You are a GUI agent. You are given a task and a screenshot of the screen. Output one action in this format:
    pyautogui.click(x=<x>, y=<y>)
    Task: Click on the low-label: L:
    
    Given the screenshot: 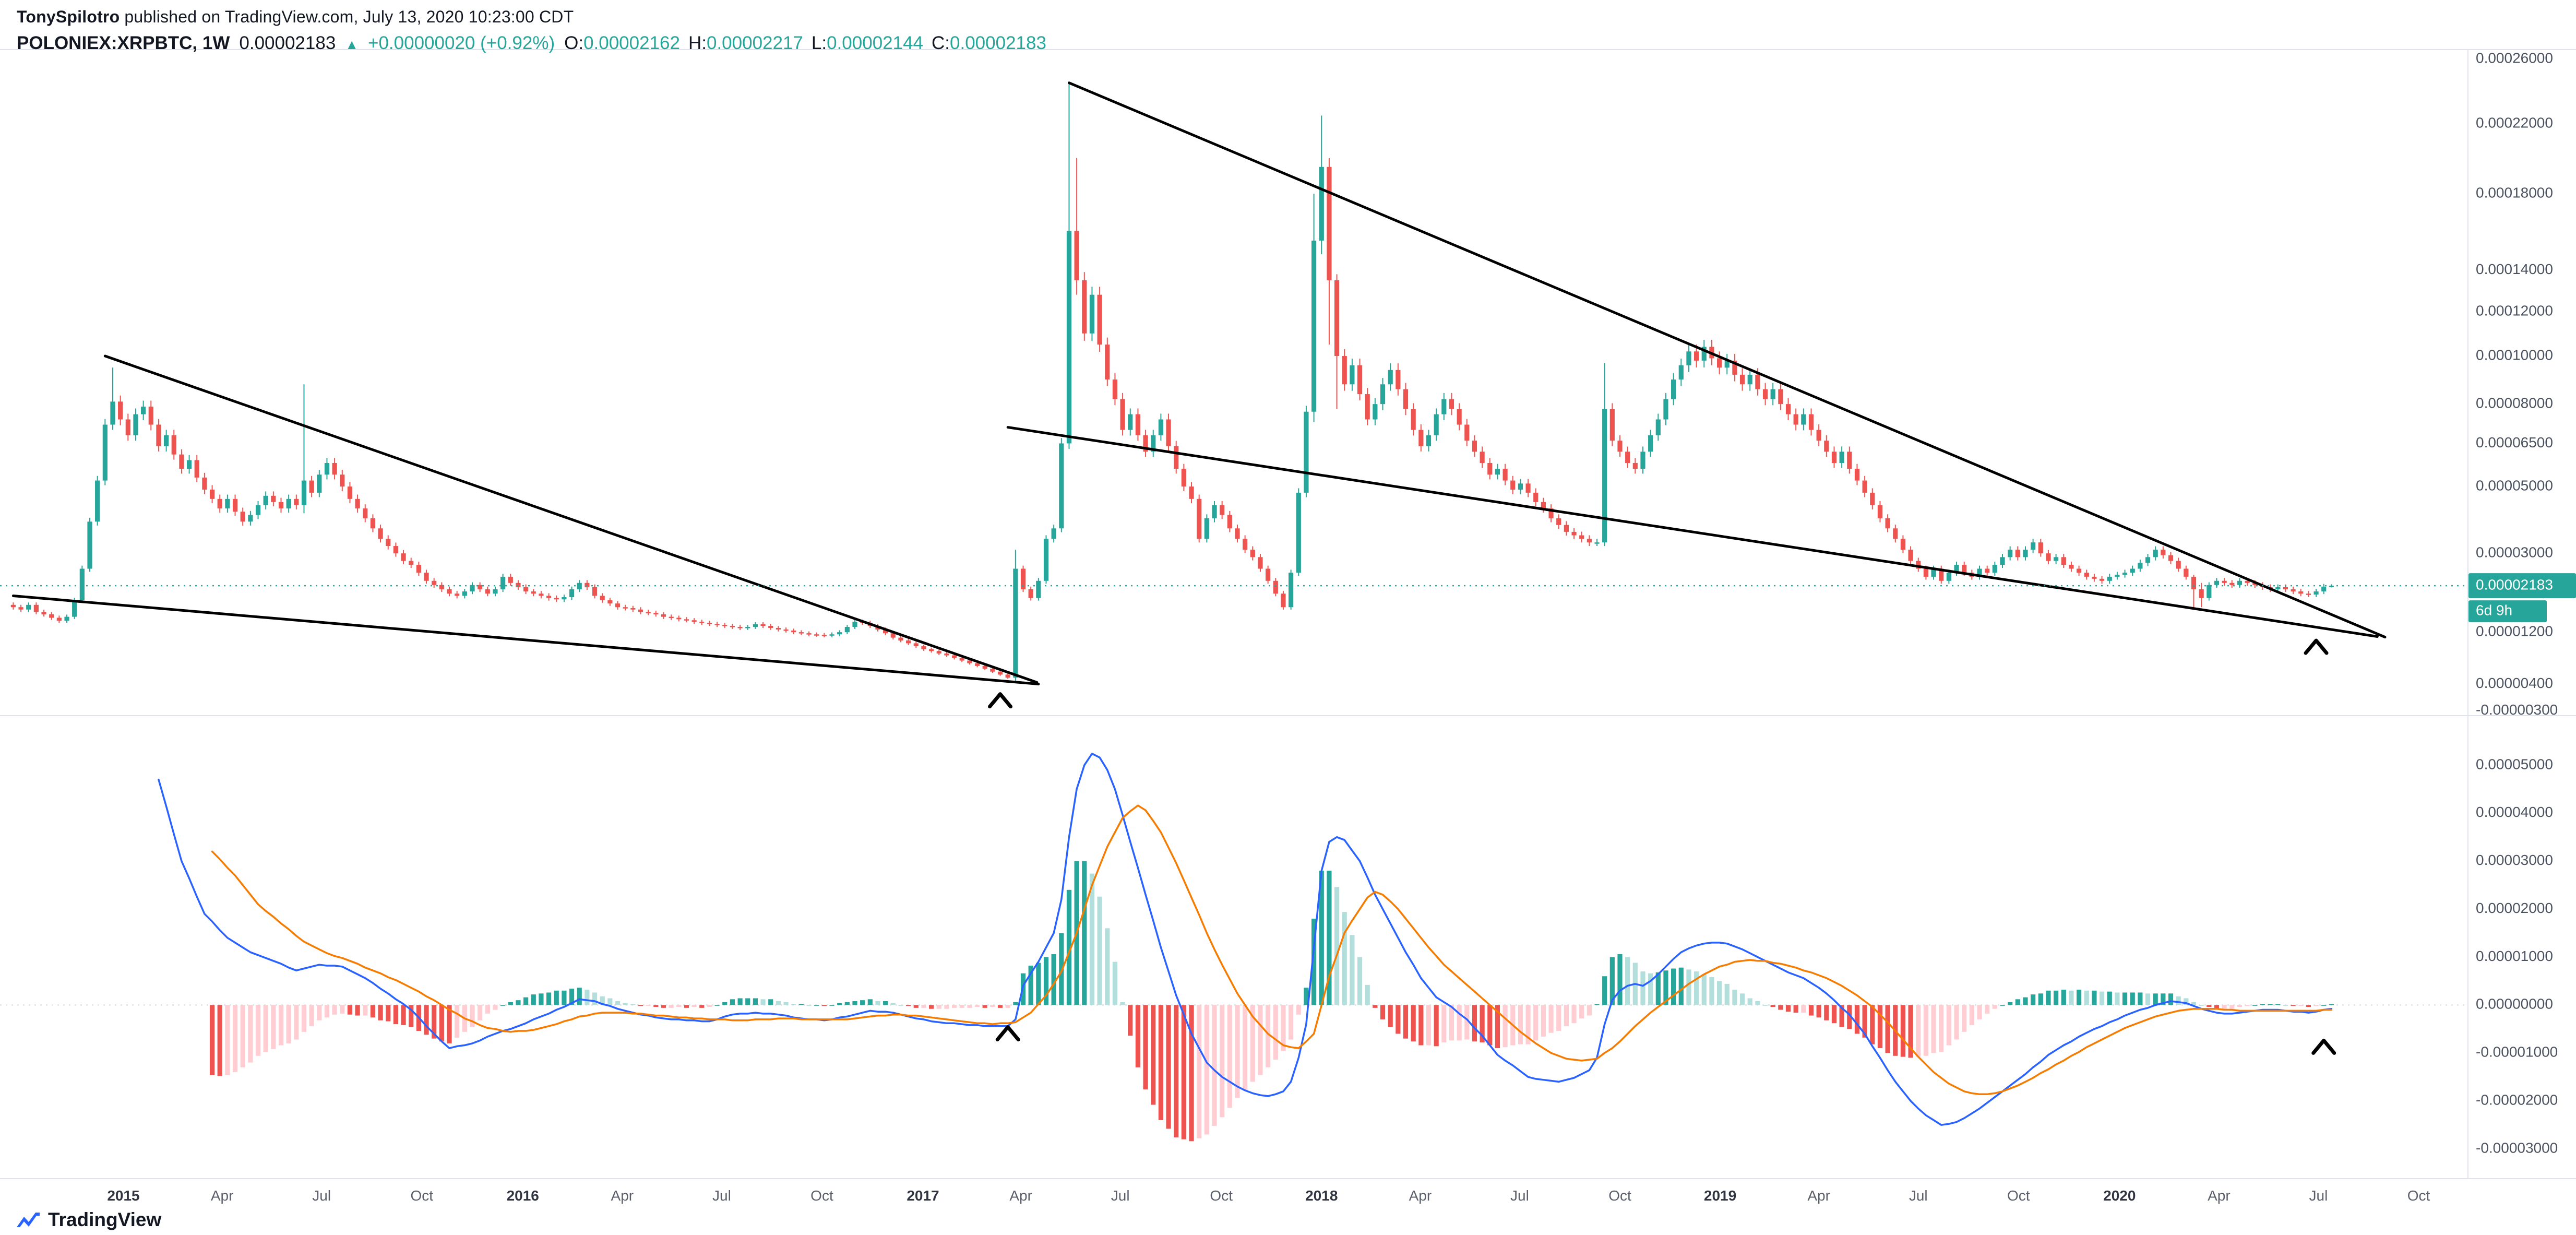 What is the action you would take?
    pyautogui.click(x=819, y=43)
    